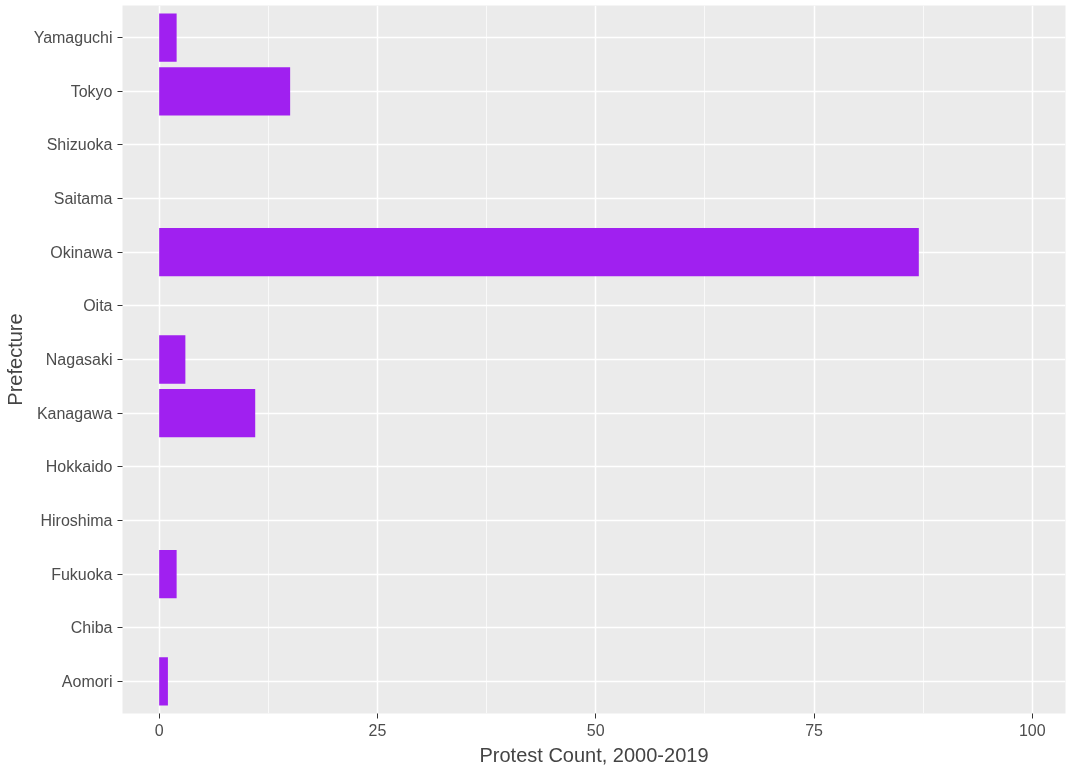  I want to click on x-tick-label: 75, so click(814, 730).